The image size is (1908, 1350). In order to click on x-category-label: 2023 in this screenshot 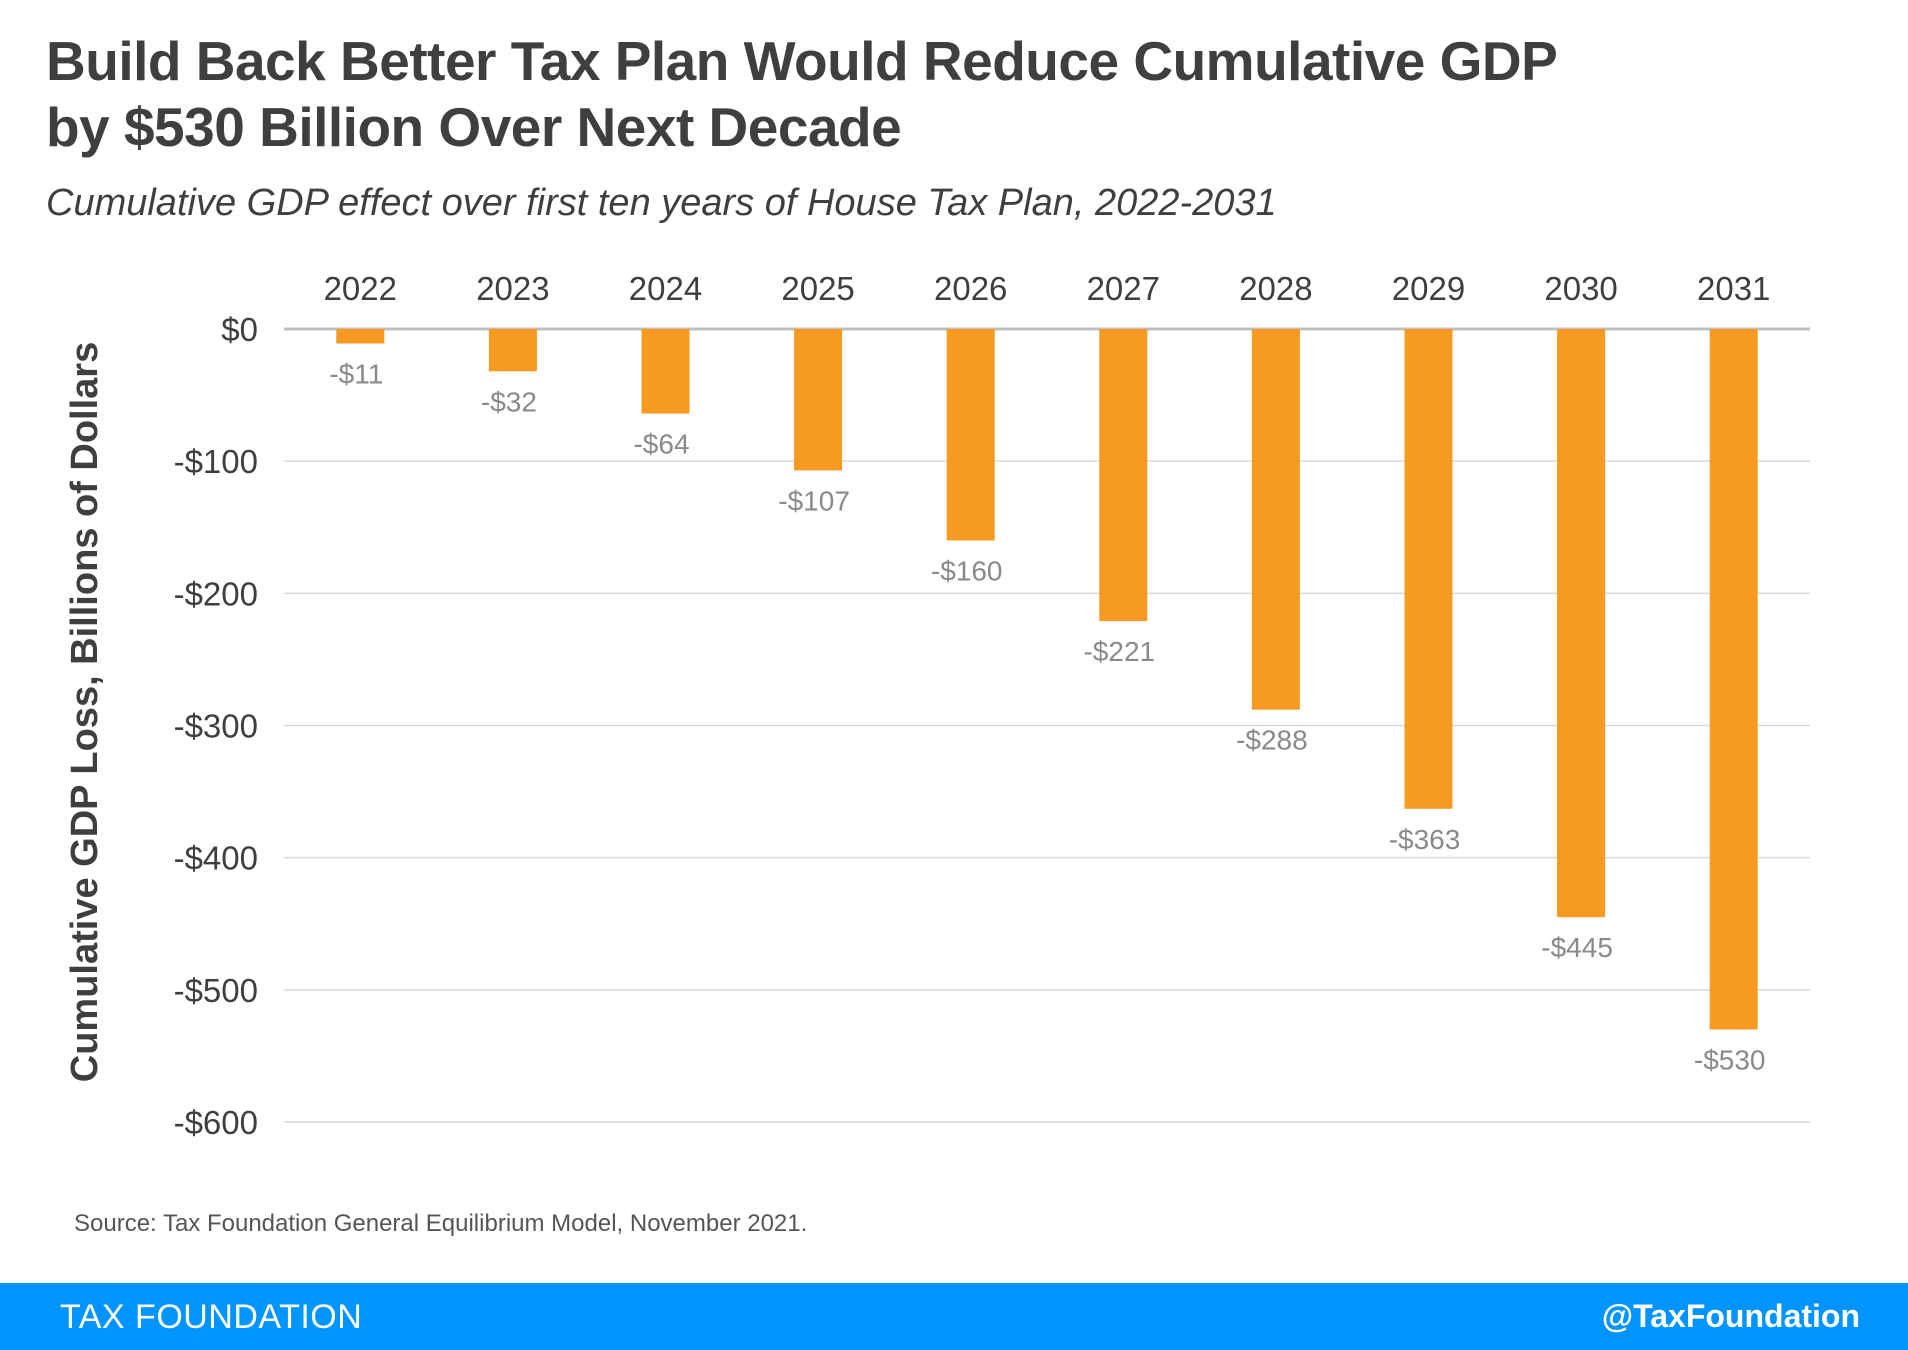, I will do `click(512, 288)`.